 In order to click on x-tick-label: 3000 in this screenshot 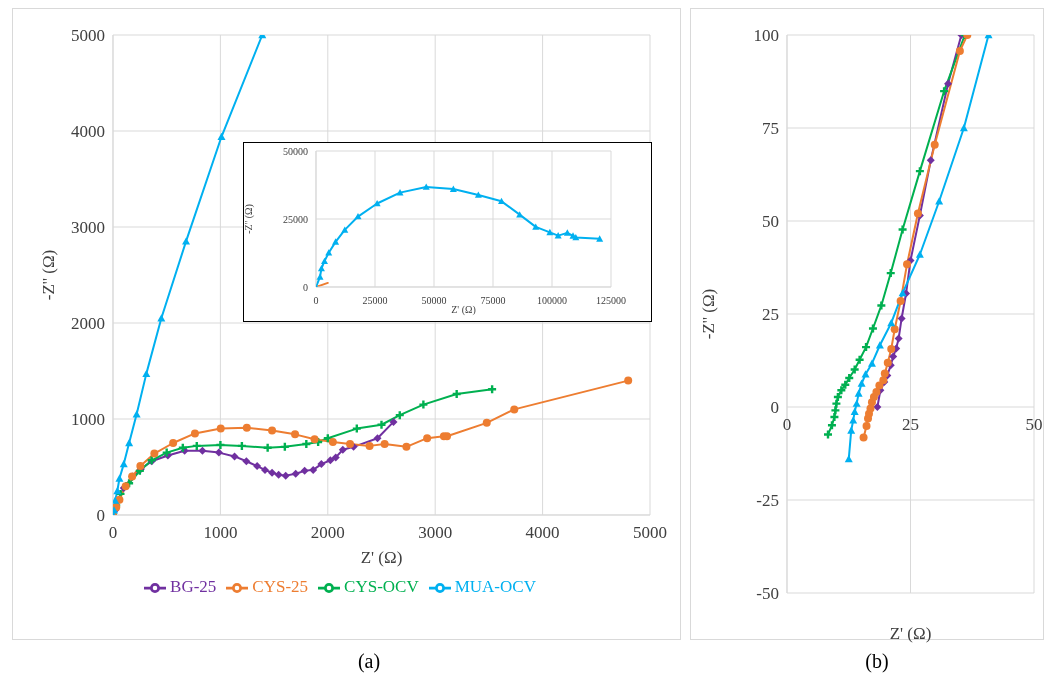, I will do `click(435, 533)`.